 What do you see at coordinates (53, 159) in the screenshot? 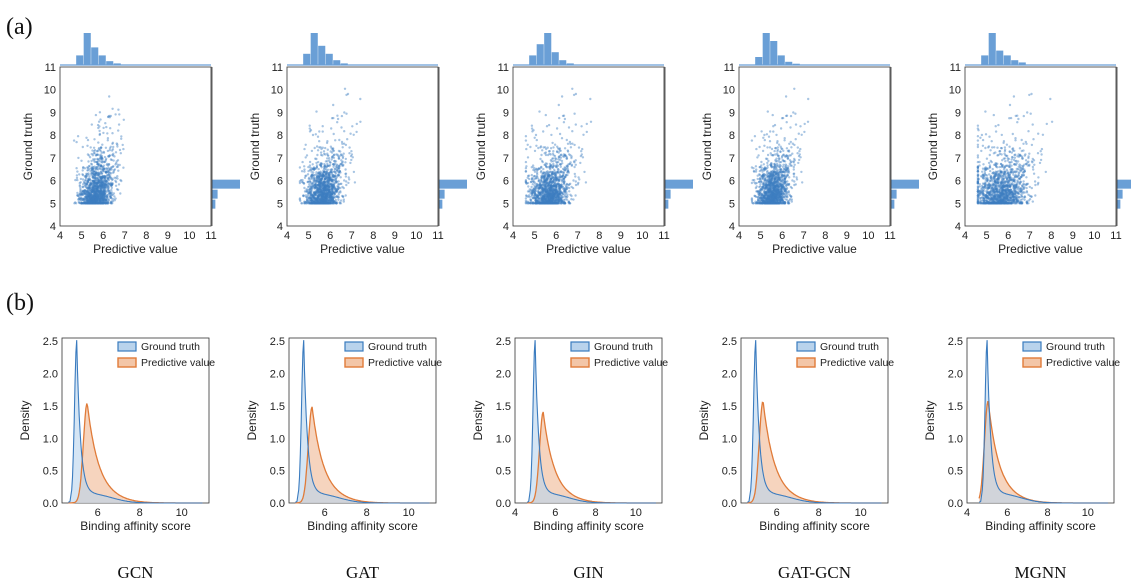
I see `y-tick-label: 7` at bounding box center [53, 159].